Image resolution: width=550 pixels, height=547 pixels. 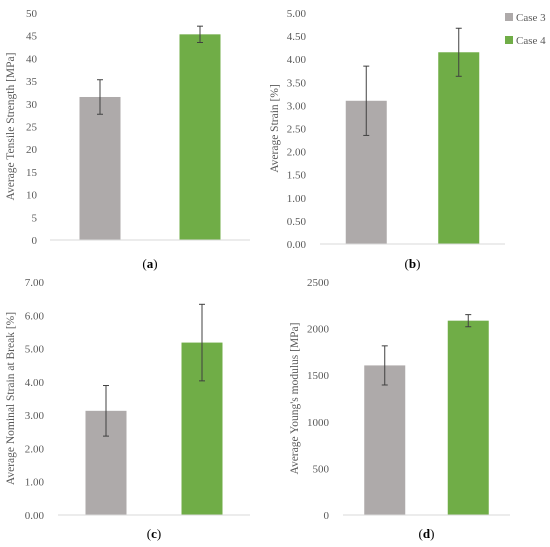 What do you see at coordinates (32, 173) in the screenshot?
I see `y-tick-label: 15` at bounding box center [32, 173].